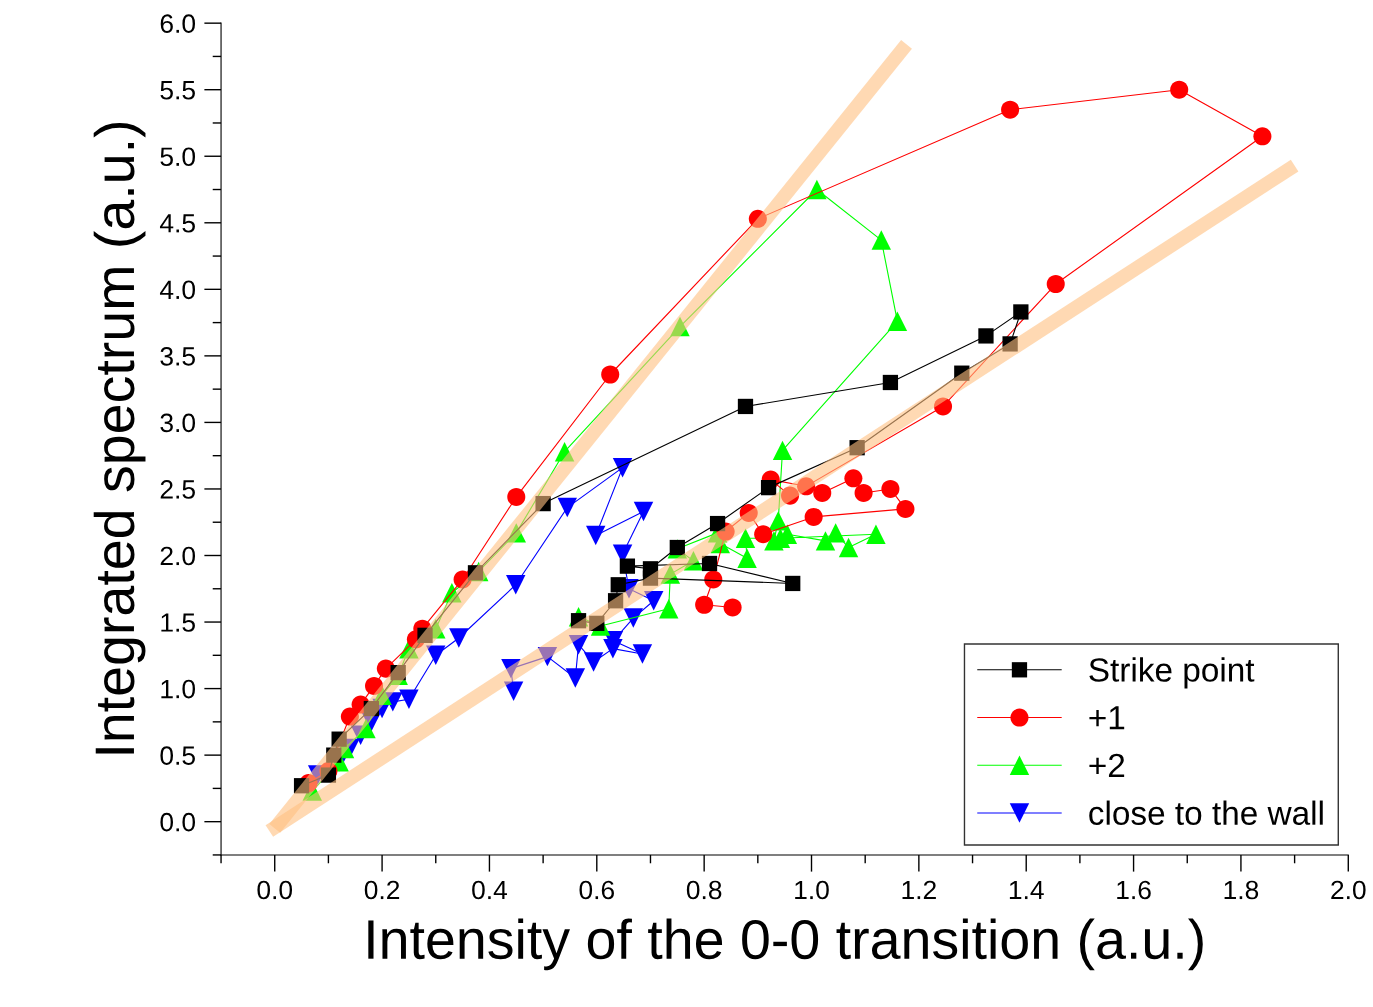 Image resolution: width=1373 pixels, height=1007 pixels. What do you see at coordinates (490, 890) in the screenshot?
I see `x-tick-label: 0.4` at bounding box center [490, 890].